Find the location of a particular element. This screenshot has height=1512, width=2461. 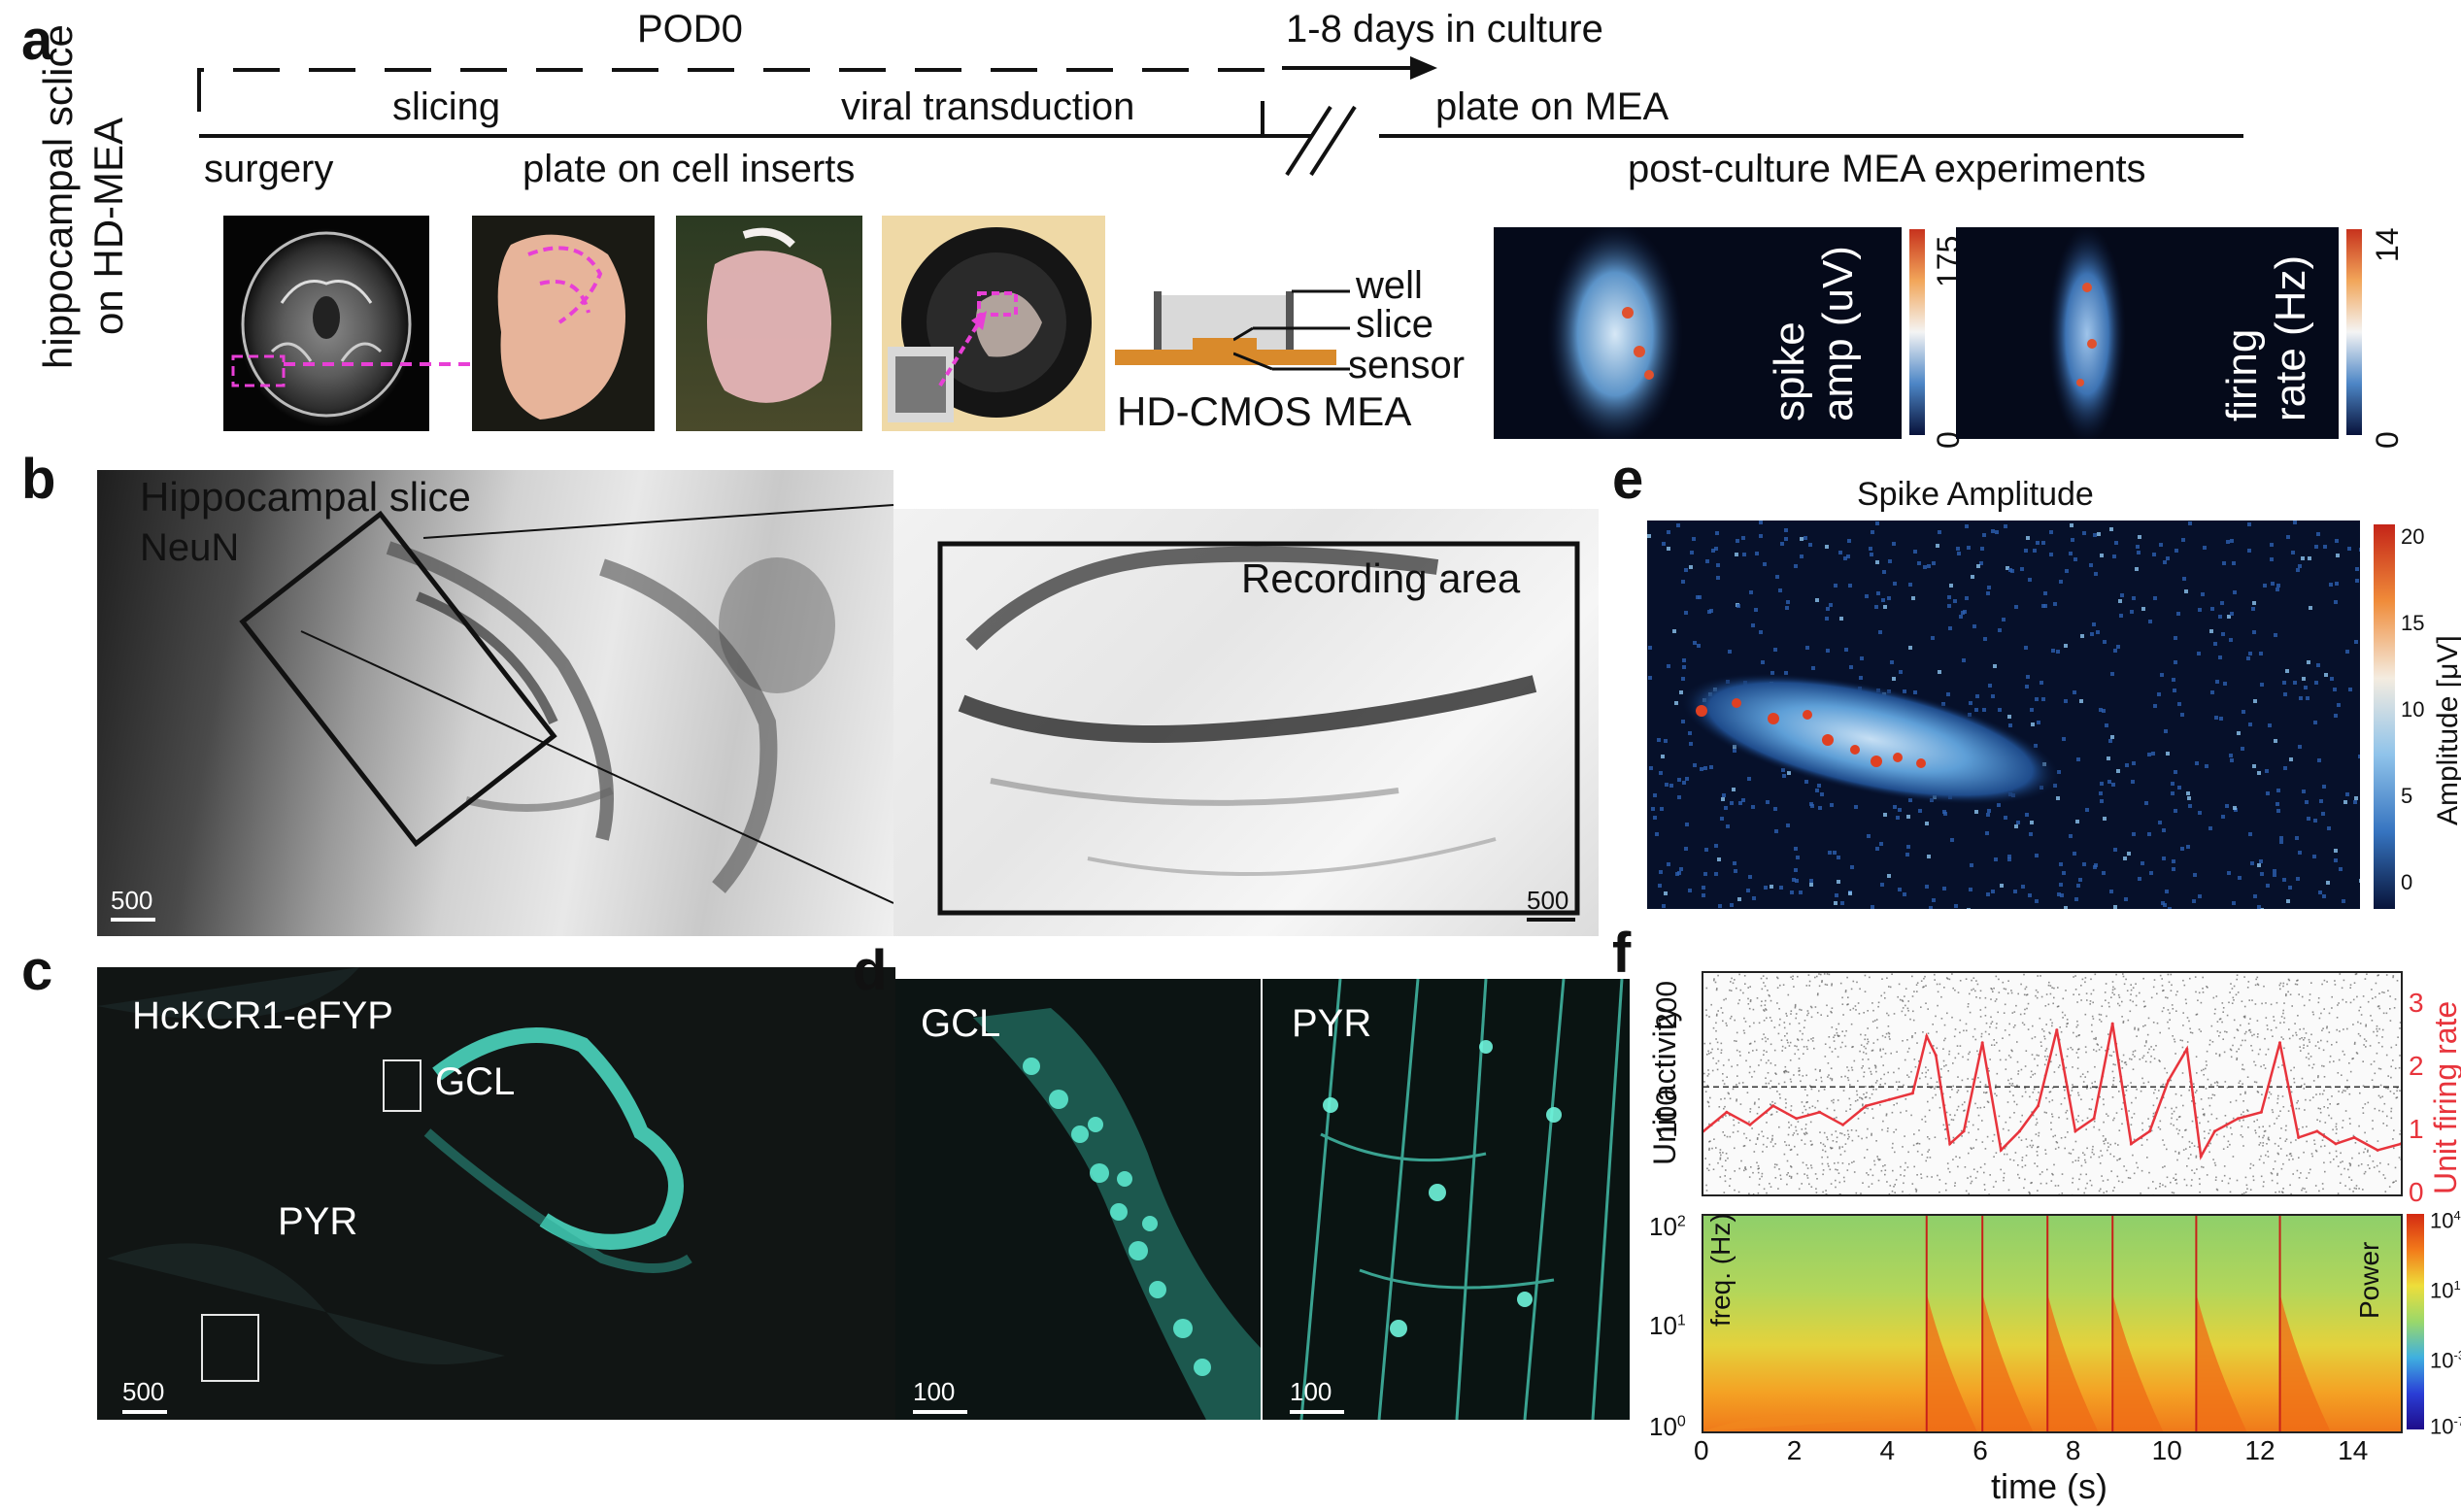

panel-c-scale: 500 is located at coordinates (143, 1391).